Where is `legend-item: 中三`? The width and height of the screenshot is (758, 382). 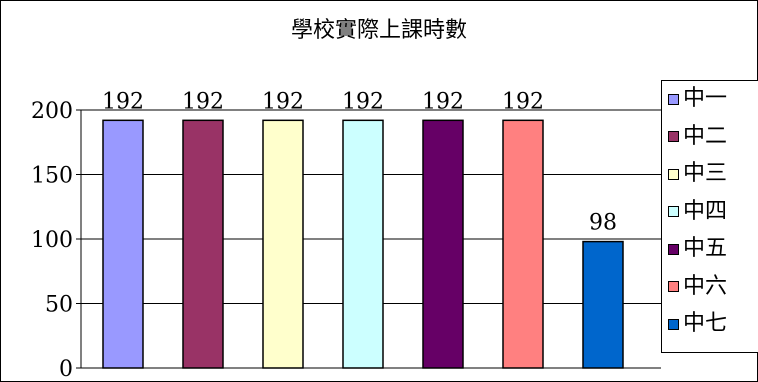 legend-item: 中三 is located at coordinates (697, 174).